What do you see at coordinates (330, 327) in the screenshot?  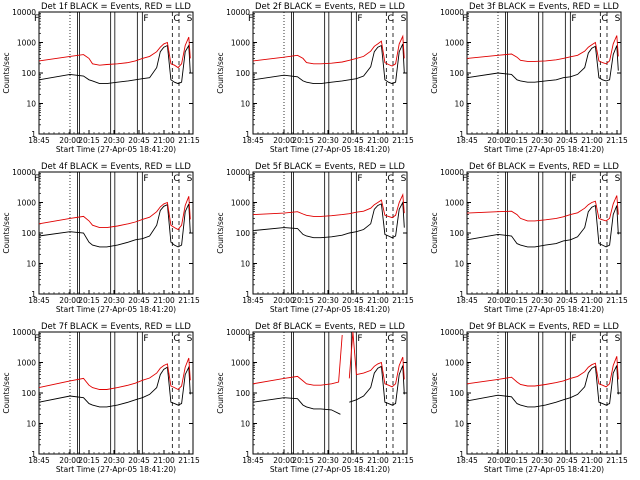 I see `panel-title: Det 8f BLACK = Events, RED = LLD` at bounding box center [330, 327].